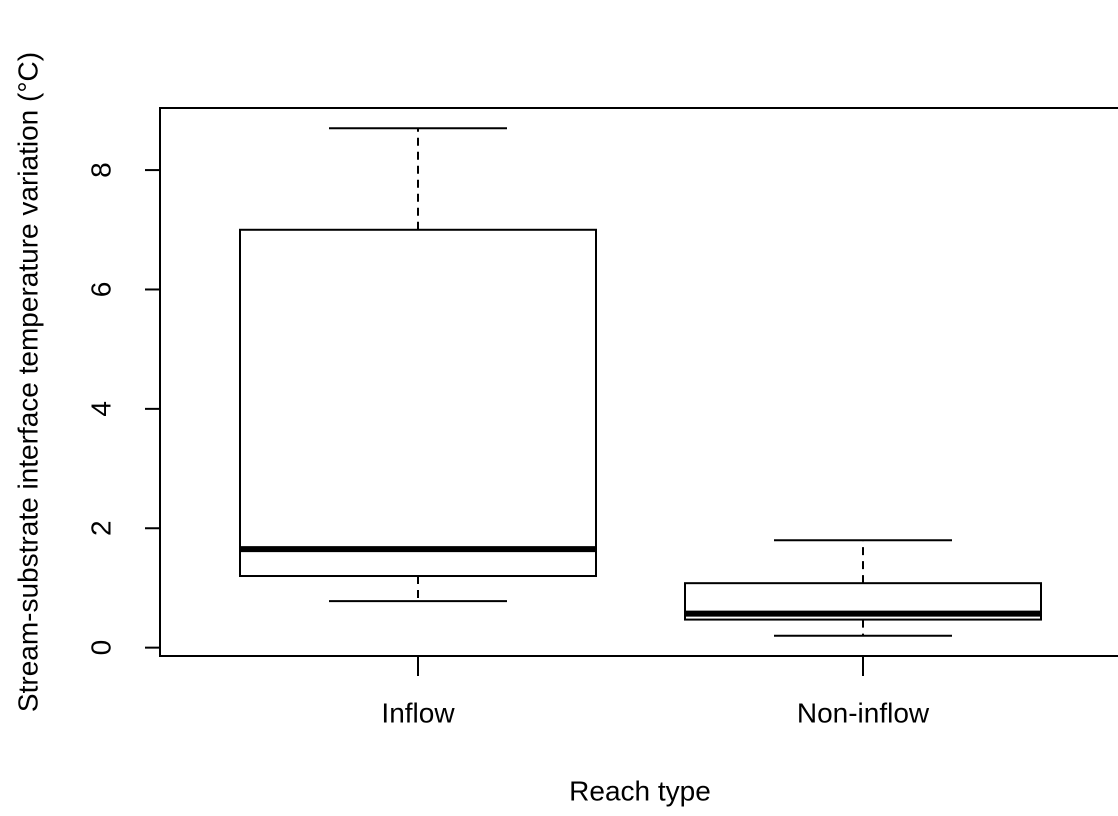 Image resolution: width=1118 pixels, height=816 pixels. I want to click on box, so click(418, 403).